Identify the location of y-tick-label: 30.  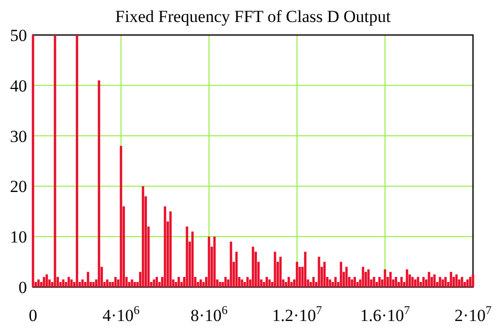
(18, 136).